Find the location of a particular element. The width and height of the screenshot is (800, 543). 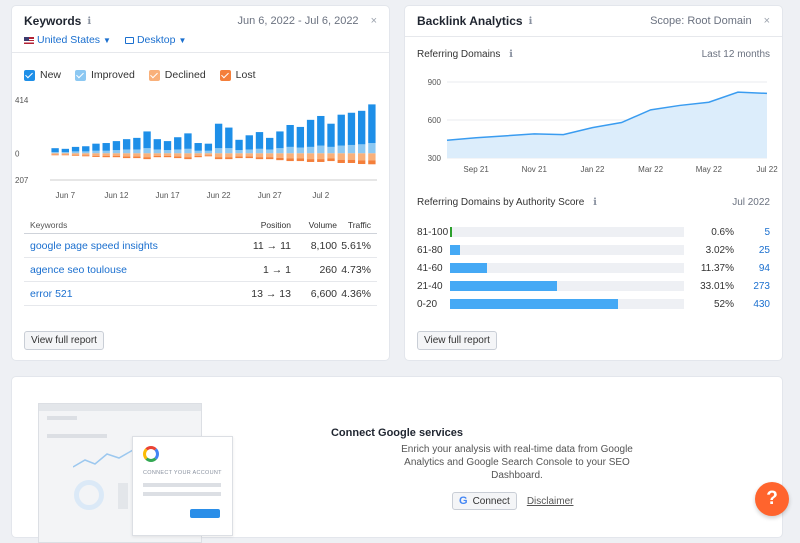

x-tick-label: Sep 21 is located at coordinates (476, 169).